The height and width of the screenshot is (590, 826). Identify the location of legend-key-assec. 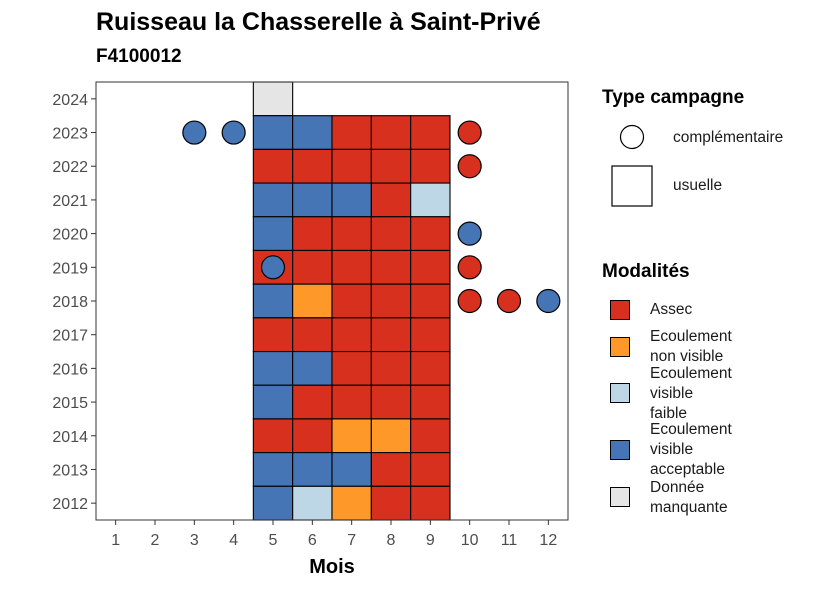
(620, 310).